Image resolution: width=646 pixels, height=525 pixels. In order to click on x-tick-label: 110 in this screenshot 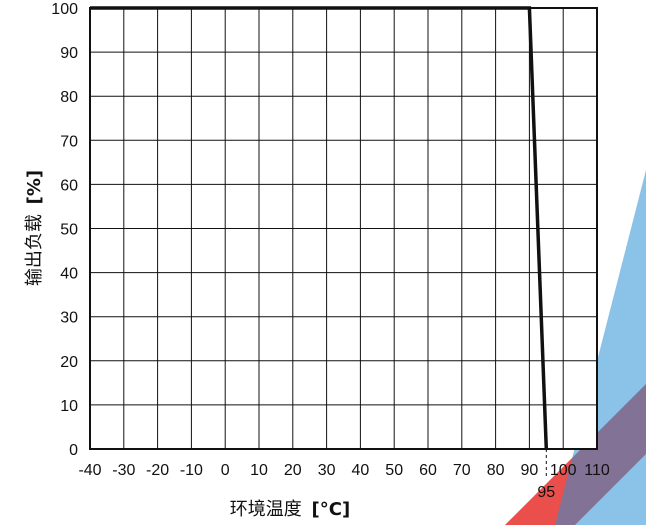, I will do `click(597, 470)`.